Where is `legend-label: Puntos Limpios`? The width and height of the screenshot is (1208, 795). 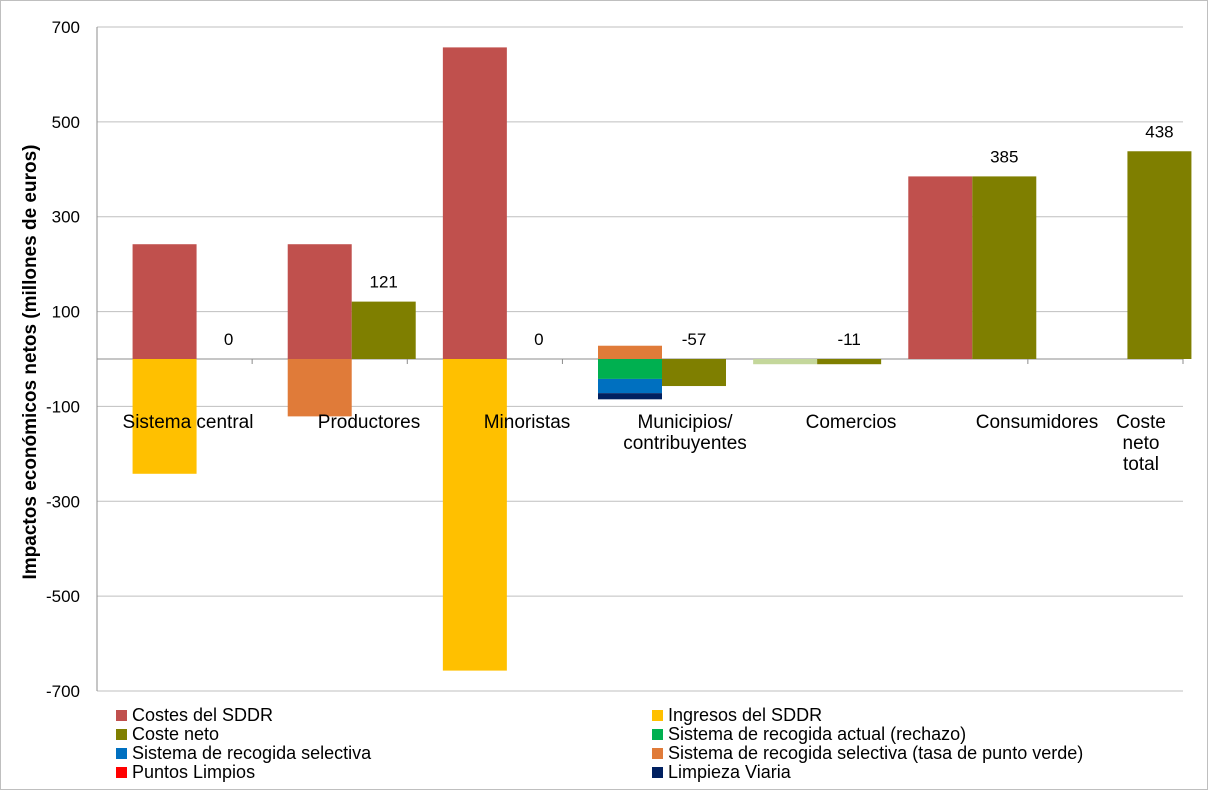
legend-label: Puntos Limpios is located at coordinates (194, 772).